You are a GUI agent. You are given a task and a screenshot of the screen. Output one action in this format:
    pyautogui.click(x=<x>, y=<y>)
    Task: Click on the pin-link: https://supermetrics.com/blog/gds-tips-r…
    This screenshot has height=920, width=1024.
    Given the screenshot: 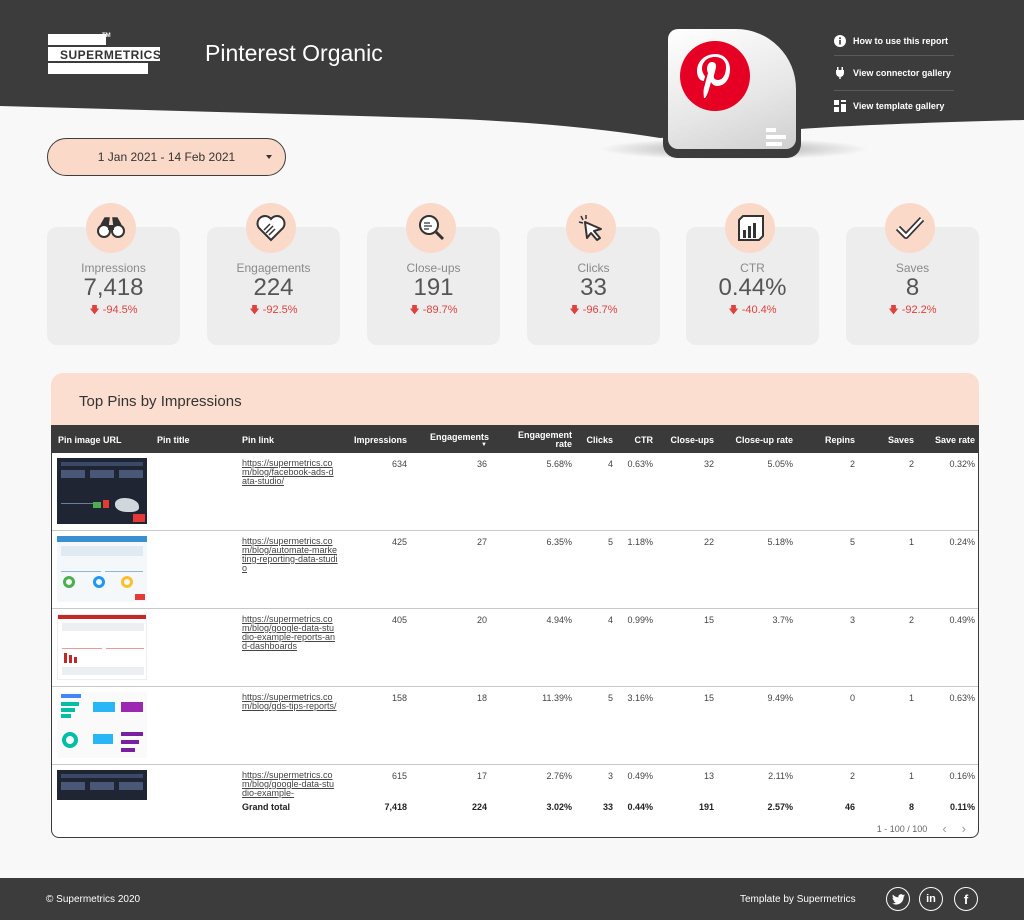 What is the action you would take?
    pyautogui.click(x=289, y=701)
    